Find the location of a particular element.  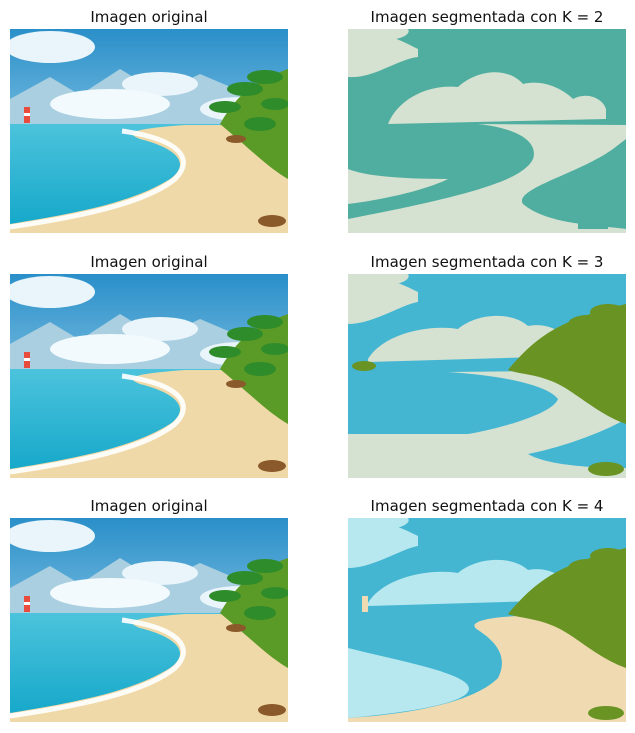

original-panel-3: Imagen original is located at coordinates (149, 610).